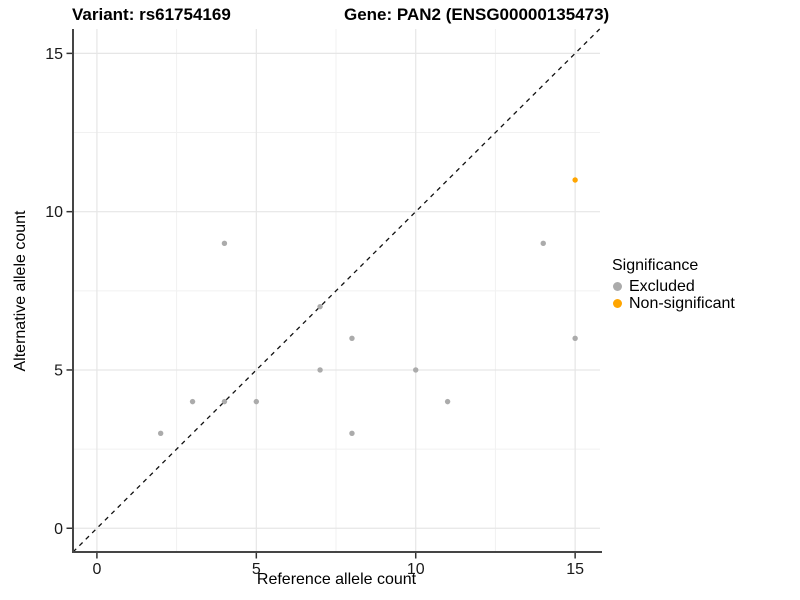 The width and height of the screenshot is (800, 600). What do you see at coordinates (617, 286) in the screenshot?
I see `legend-dot-excluded-icon` at bounding box center [617, 286].